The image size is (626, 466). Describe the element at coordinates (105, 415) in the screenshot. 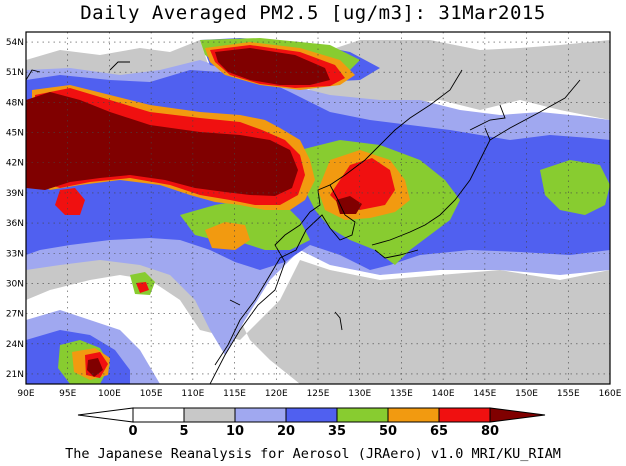

I see `colorbar-low-arrow` at that location.